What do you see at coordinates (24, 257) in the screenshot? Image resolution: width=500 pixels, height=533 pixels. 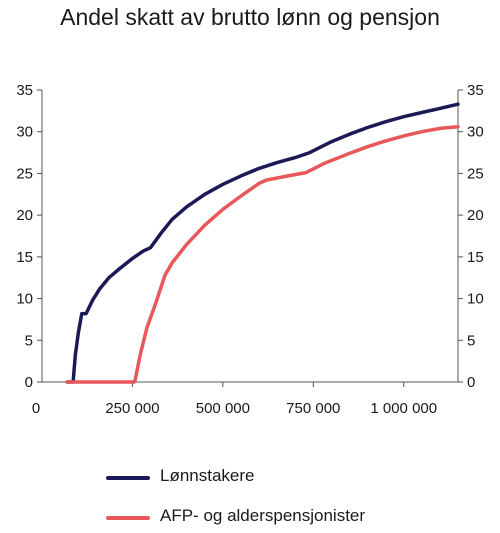 I see `y-tick-label-left: 15` at bounding box center [24, 257].